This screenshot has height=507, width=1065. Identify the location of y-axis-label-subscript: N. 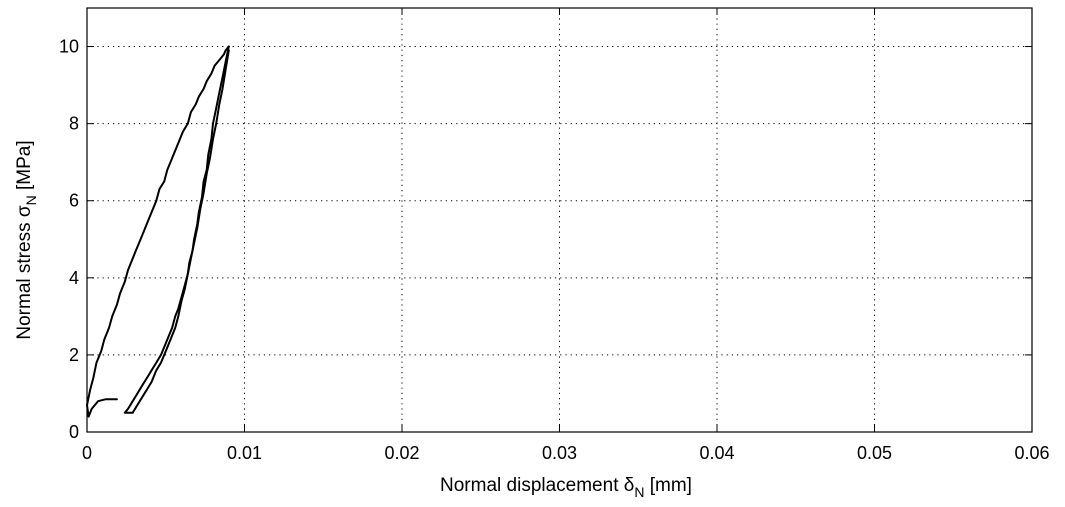
(31, 200).